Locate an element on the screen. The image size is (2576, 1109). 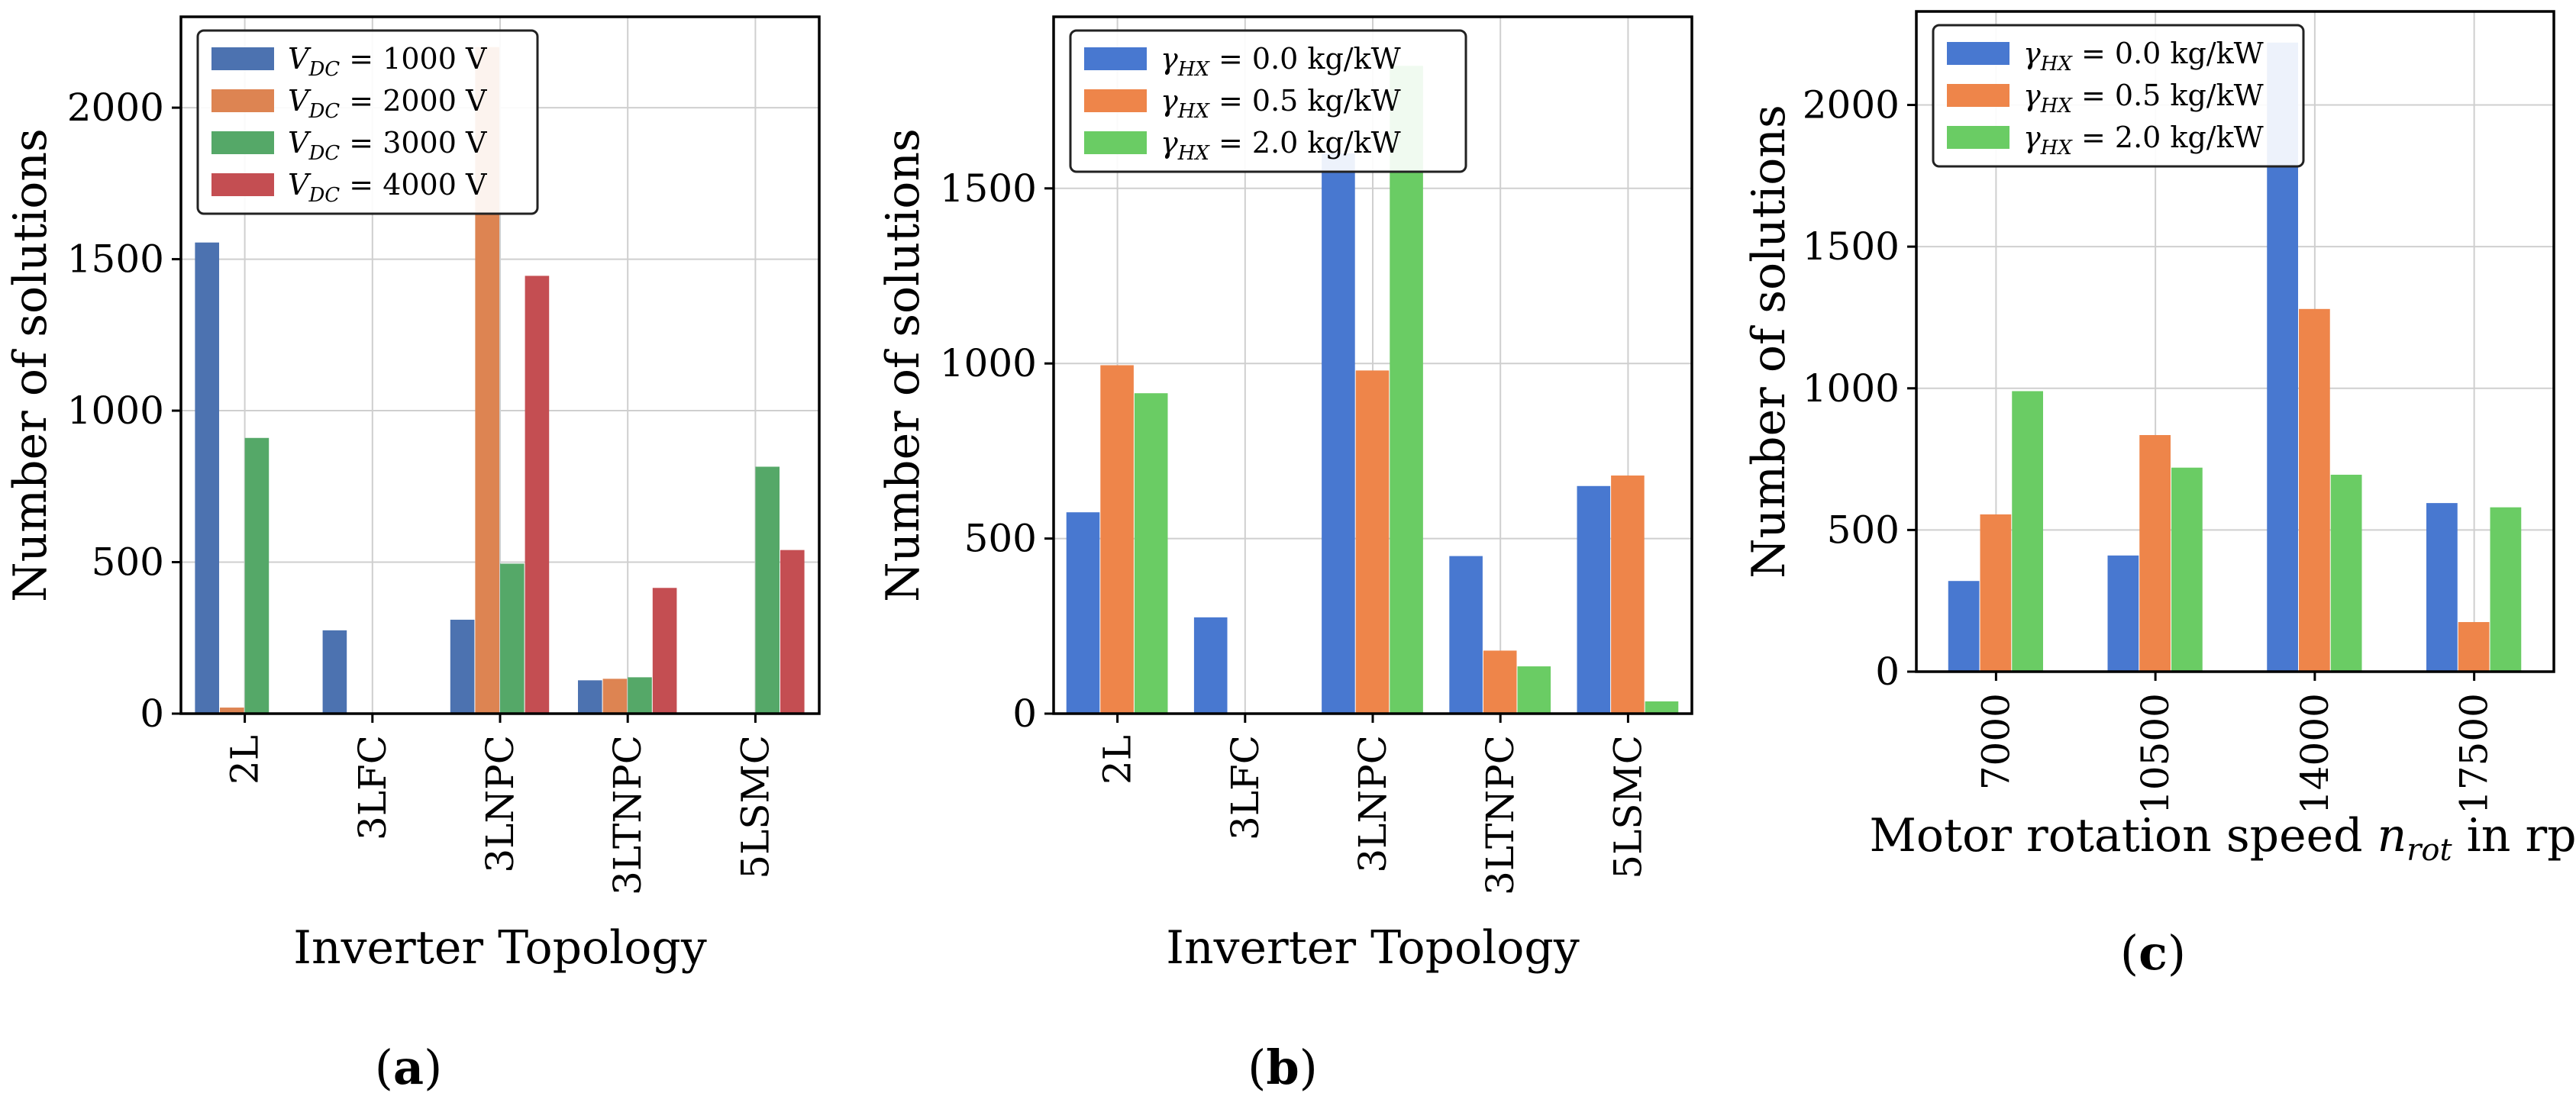
legend-label: VDC = 3000 V is located at coordinates (387, 145).